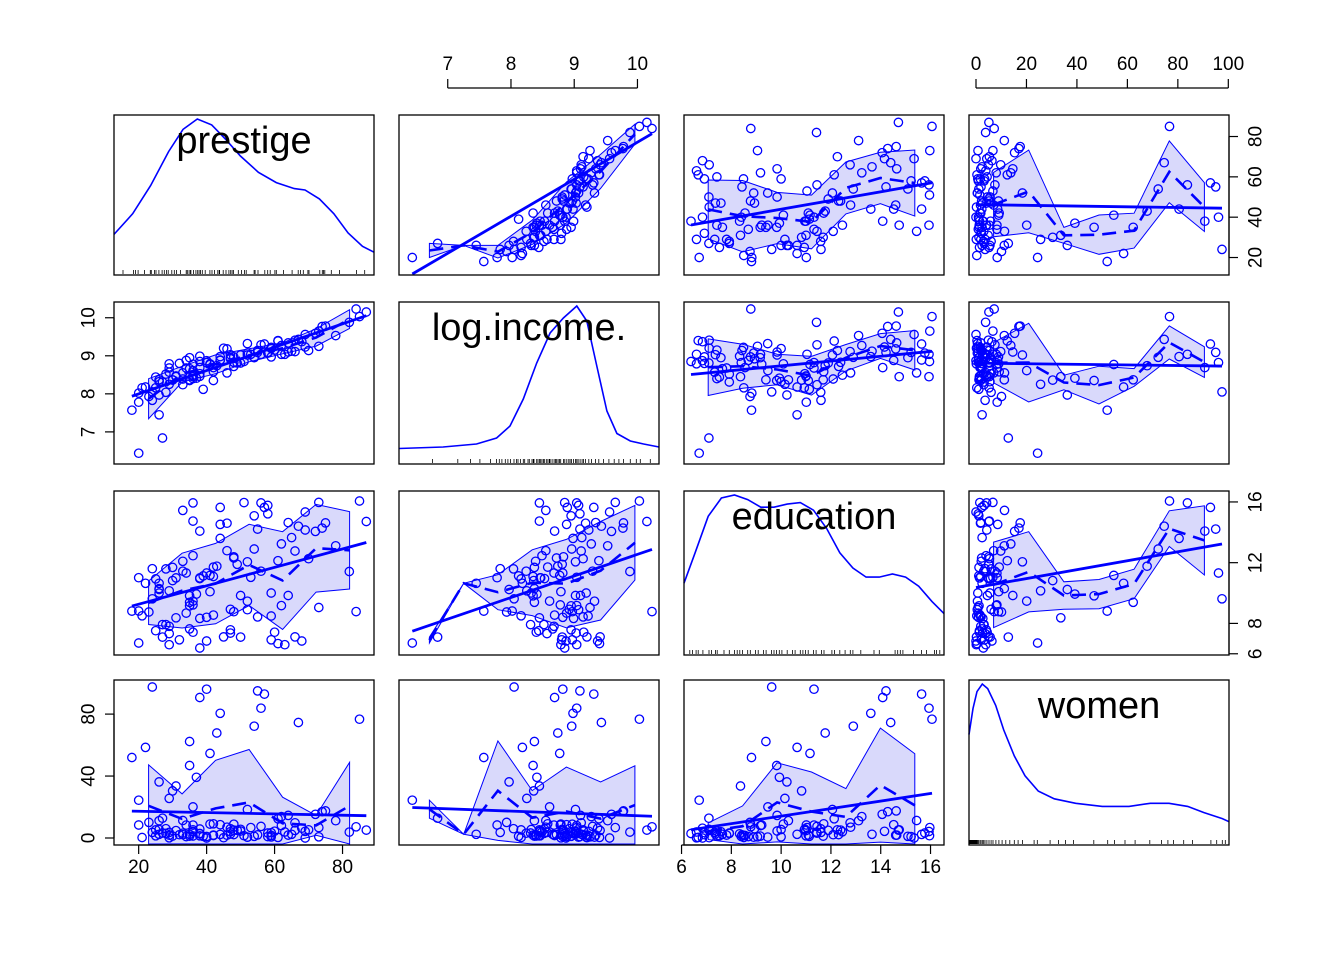  I want to click on tick-label-education: 12, so click(1256, 562).